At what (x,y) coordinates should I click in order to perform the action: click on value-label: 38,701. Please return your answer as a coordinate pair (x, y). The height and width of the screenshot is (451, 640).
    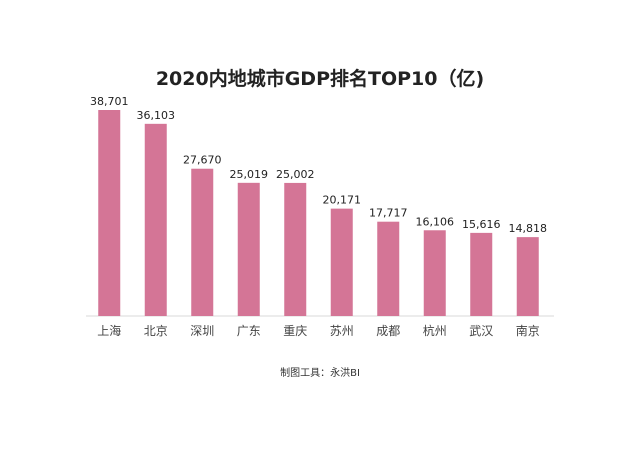
    Looking at the image, I should click on (109, 101).